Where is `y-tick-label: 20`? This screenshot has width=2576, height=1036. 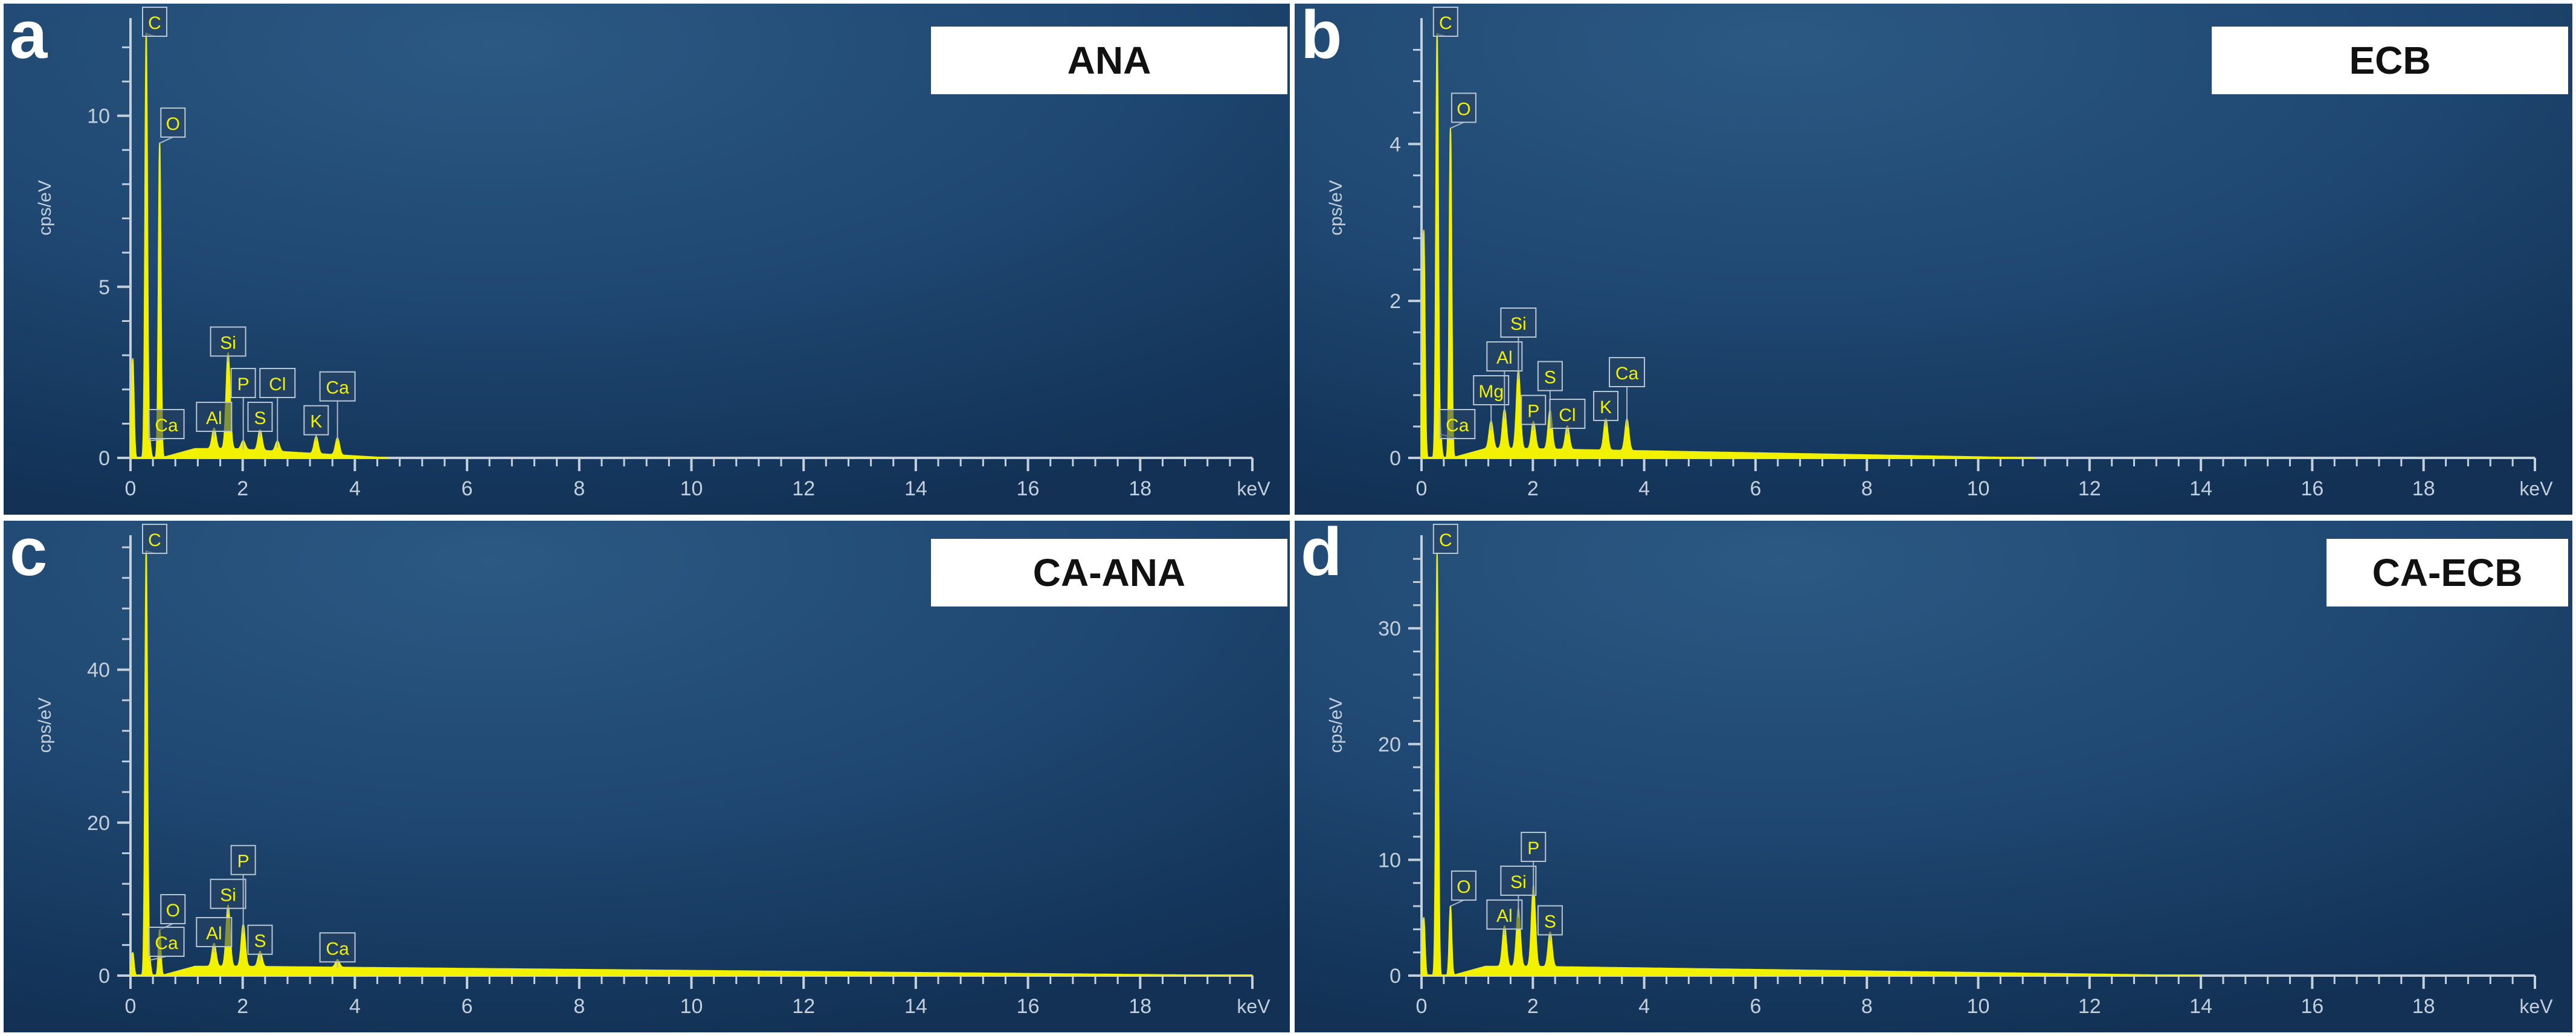
y-tick-label: 20 is located at coordinates (1390, 745).